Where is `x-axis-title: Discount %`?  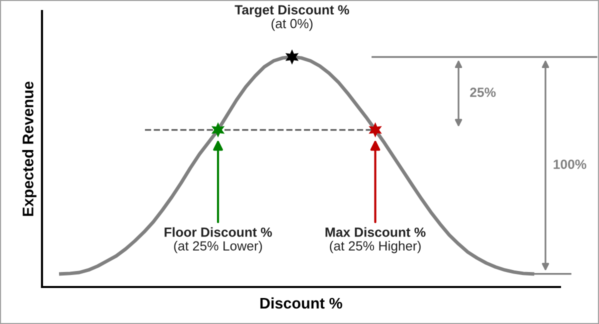
x-axis-title: Discount % is located at coordinates (301, 303).